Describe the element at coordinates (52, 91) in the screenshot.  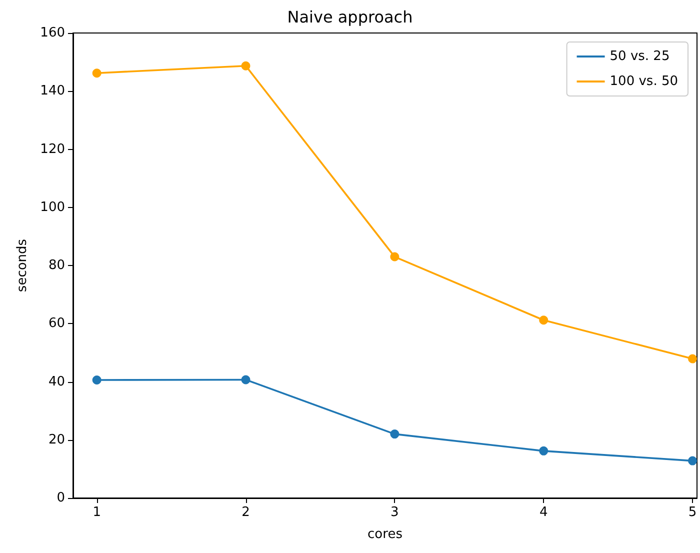
I see `y-tick-label: 140` at that location.